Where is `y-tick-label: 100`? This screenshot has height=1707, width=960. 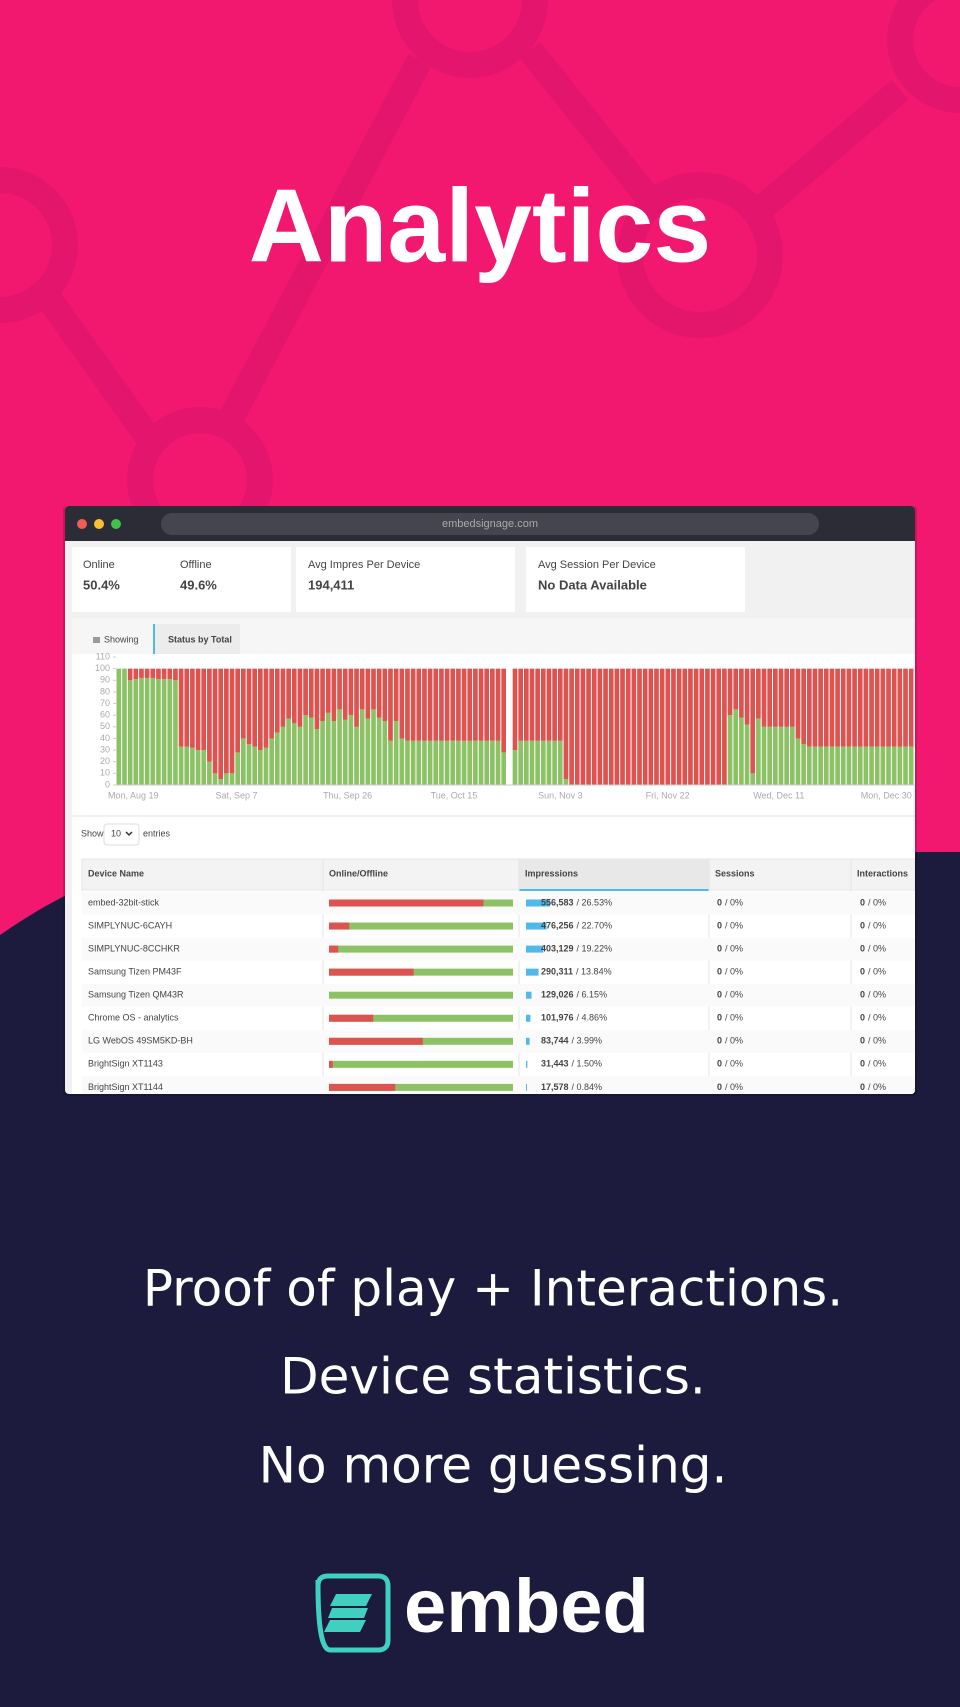 y-tick-label: 100 is located at coordinates (102, 668).